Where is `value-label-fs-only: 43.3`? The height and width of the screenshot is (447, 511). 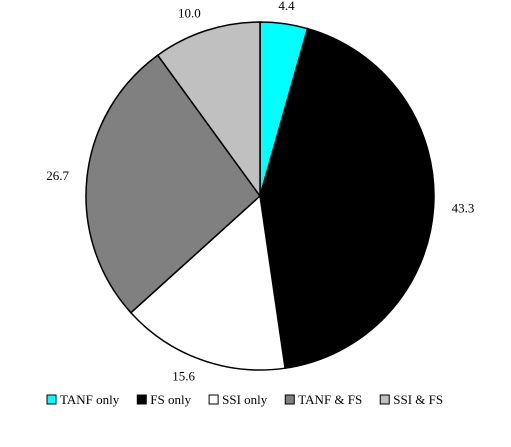
value-label-fs-only: 43.3 is located at coordinates (463, 208).